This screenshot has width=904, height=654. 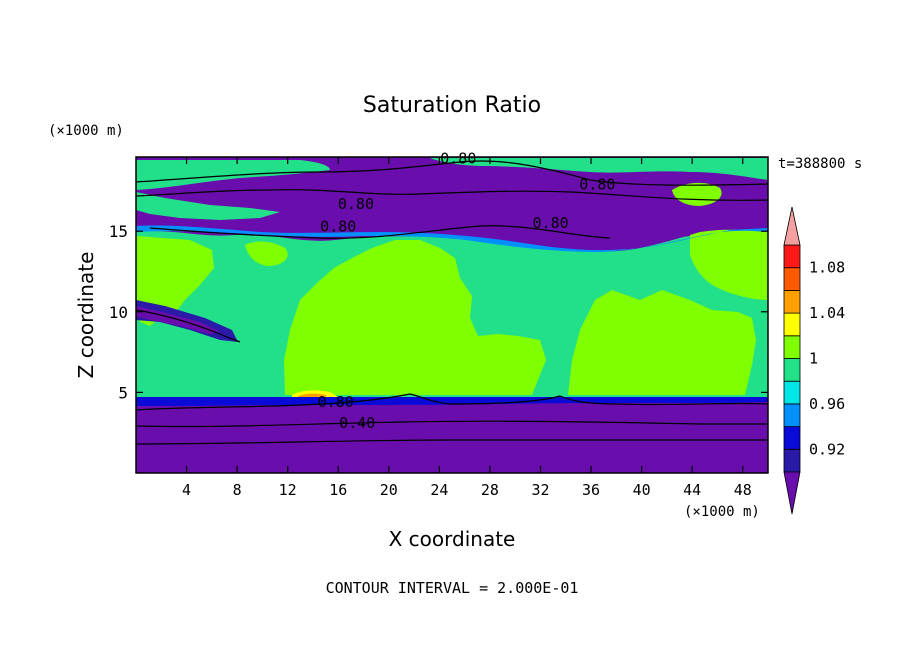 I want to click on colorbar-over-triangle, so click(x=792, y=226).